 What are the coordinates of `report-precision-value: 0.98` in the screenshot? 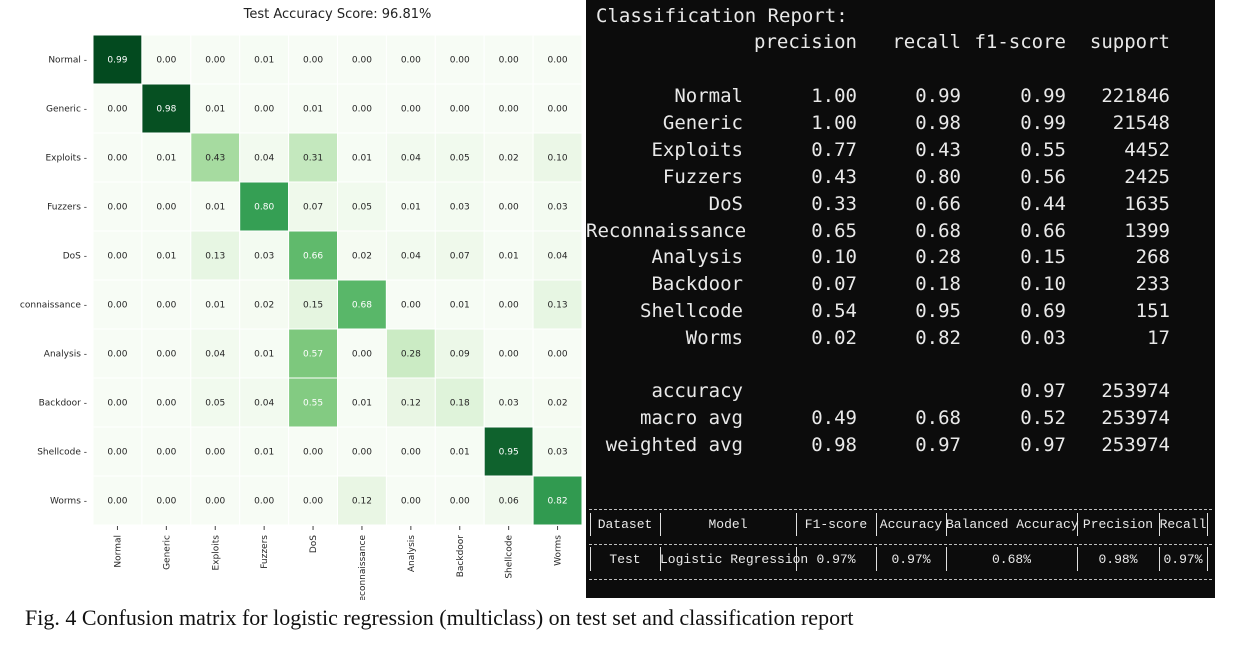 It's located at (834, 444).